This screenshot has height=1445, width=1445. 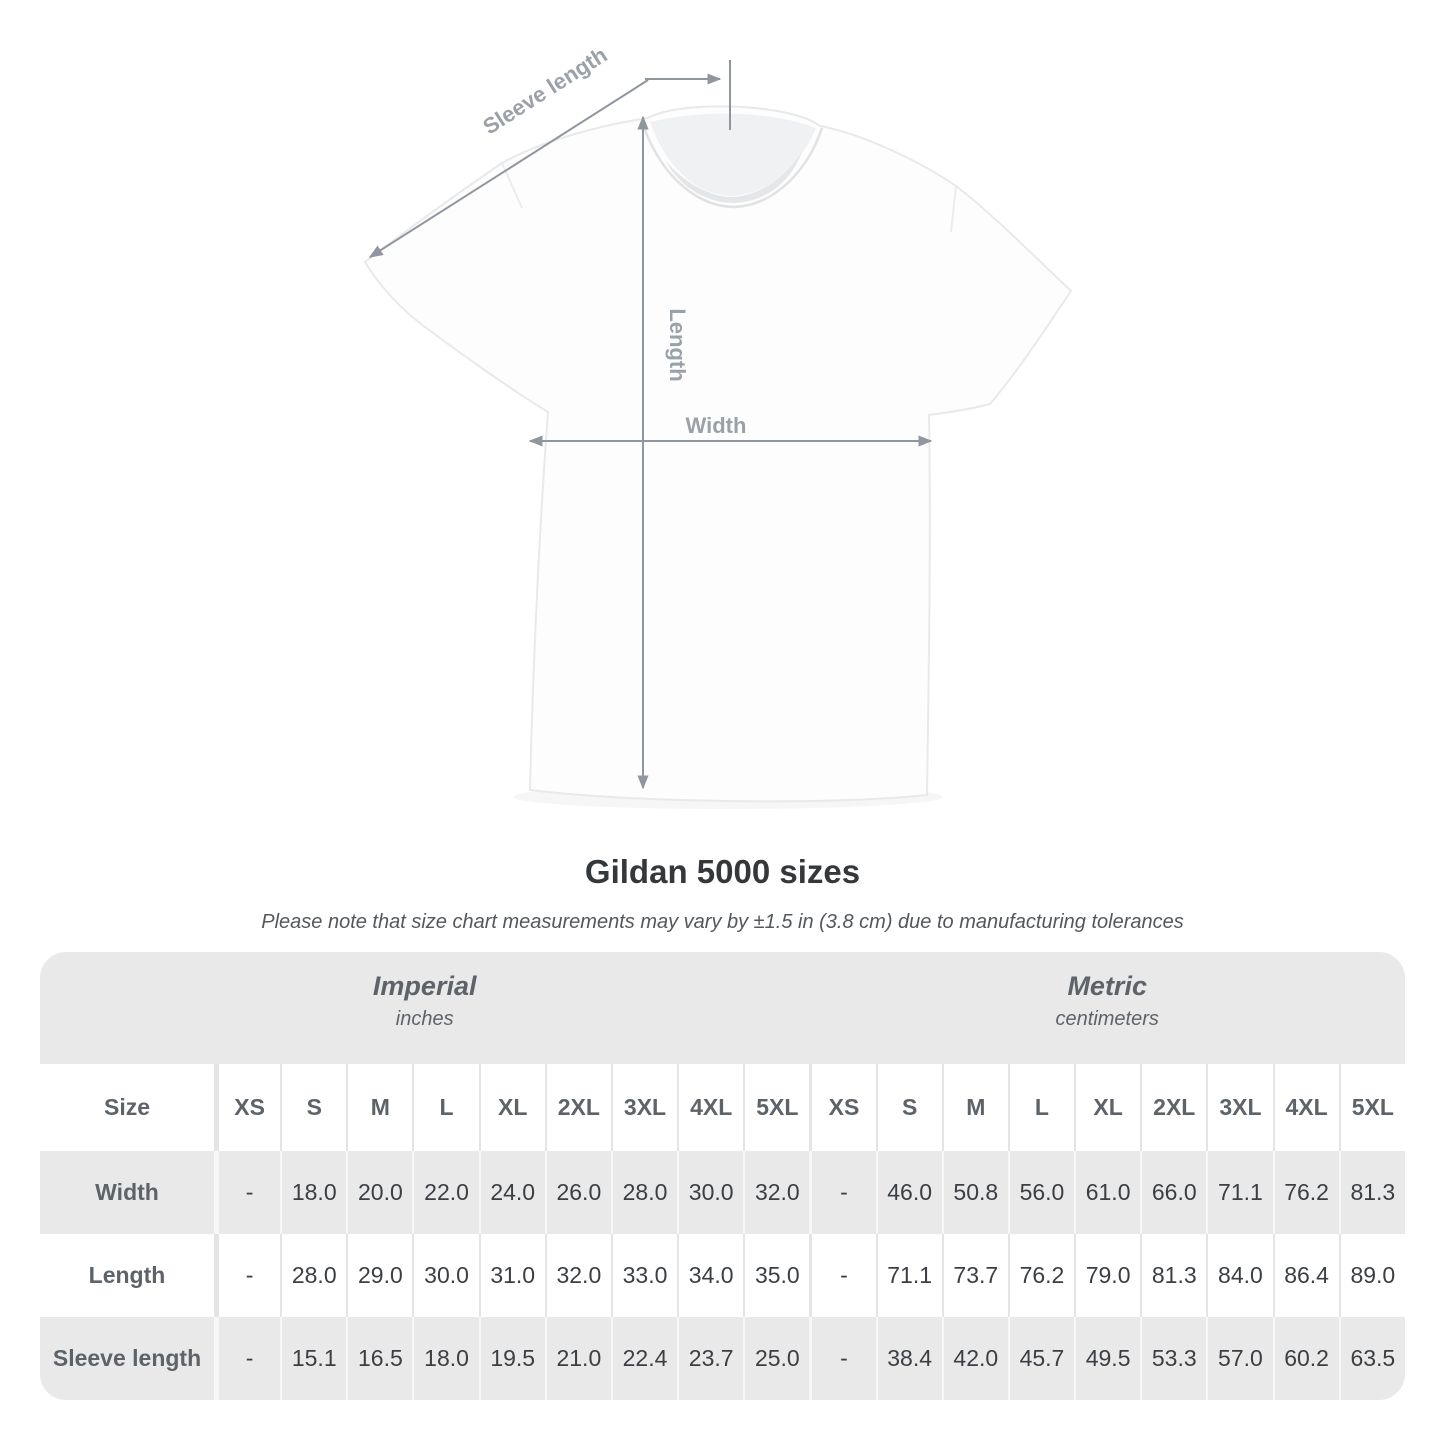 I want to click on size-col-header-metric-m: M, so click(x=974, y=1107).